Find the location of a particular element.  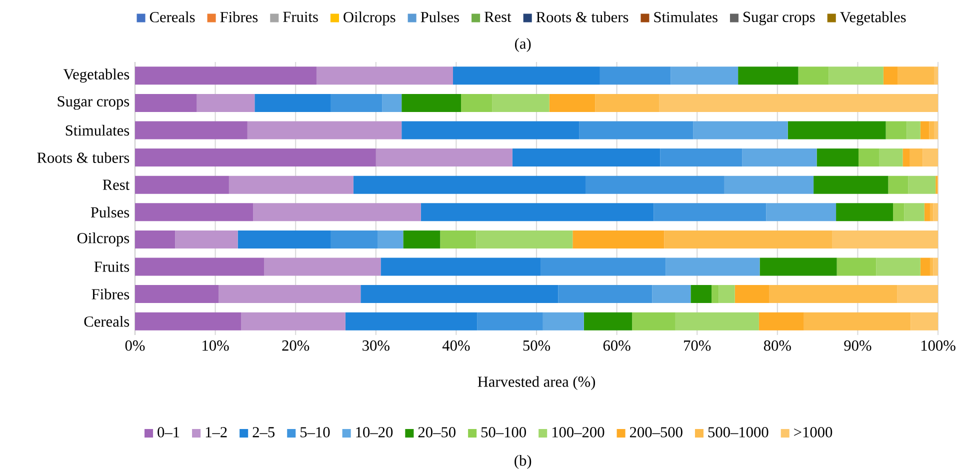

y-tick-label: Fibres is located at coordinates (111, 294).